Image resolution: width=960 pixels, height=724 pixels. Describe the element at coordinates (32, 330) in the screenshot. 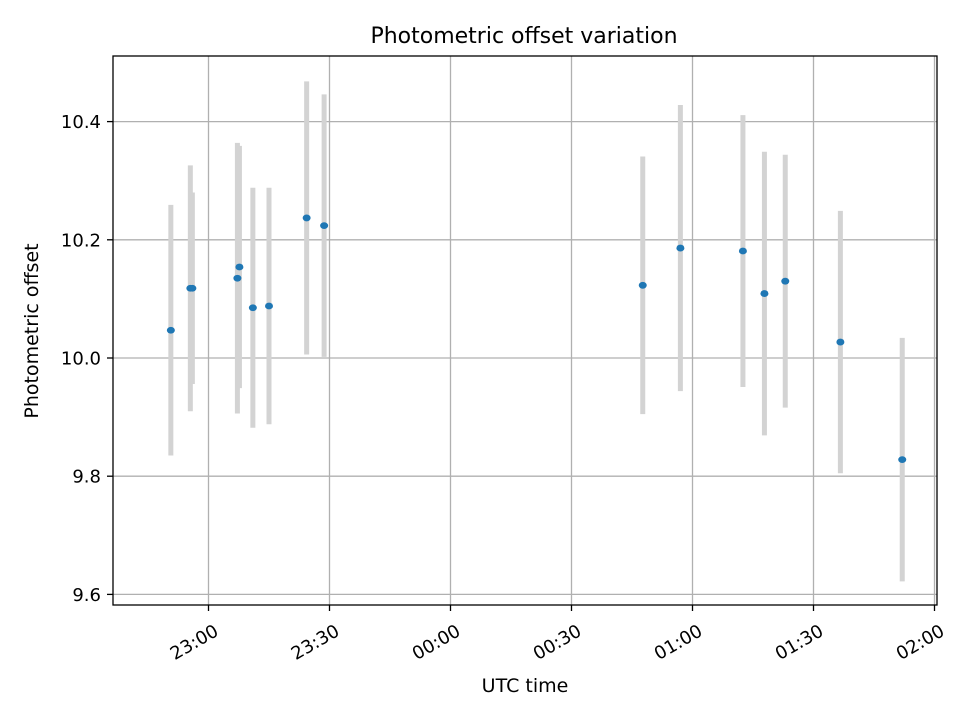

I see `y-axis-label: Photometric offset` at that location.